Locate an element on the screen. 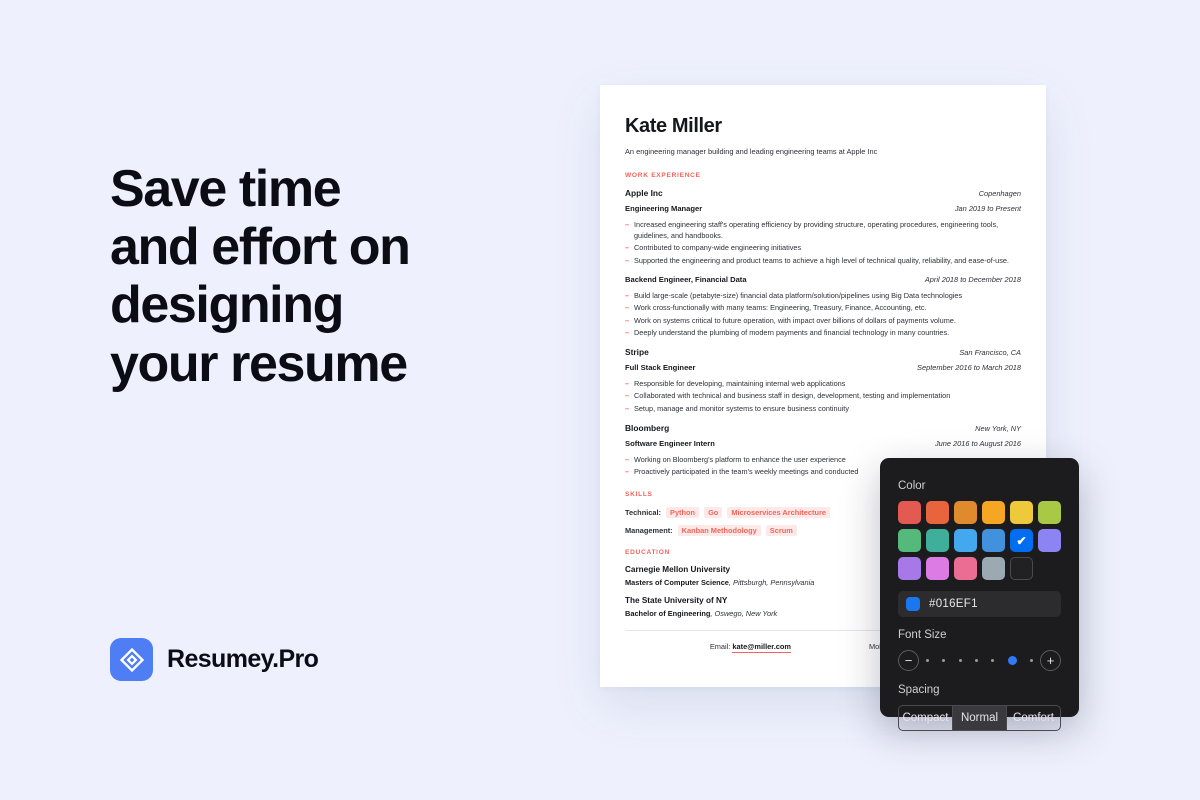  section-heading-education: EDUCATION is located at coordinates (648, 552).